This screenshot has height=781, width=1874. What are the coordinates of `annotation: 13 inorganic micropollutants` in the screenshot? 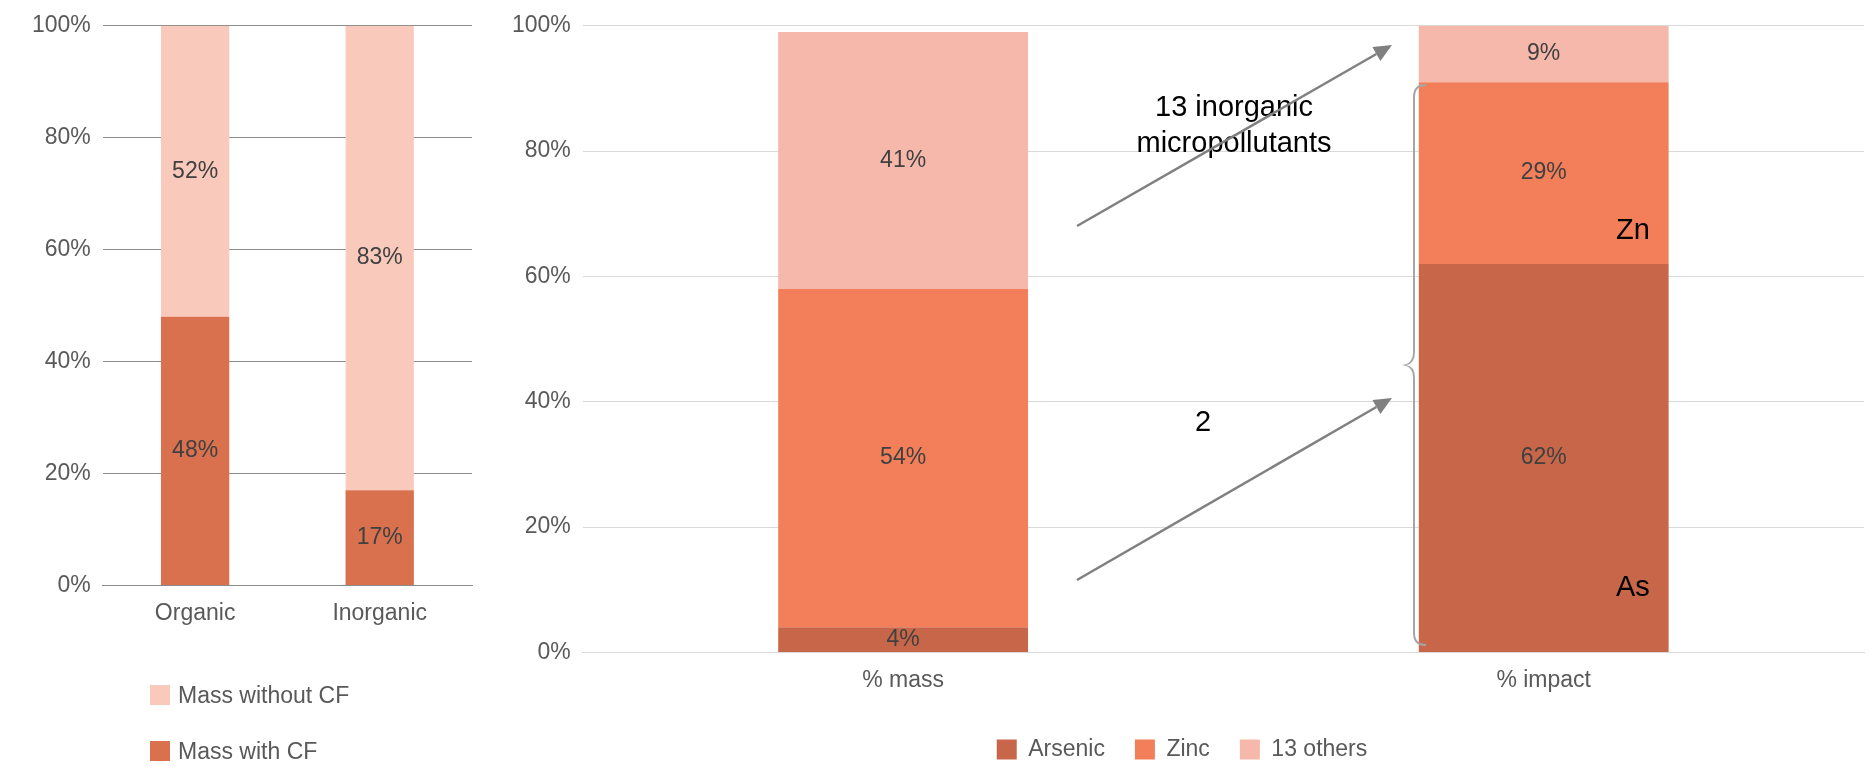 It's located at (1234, 124).